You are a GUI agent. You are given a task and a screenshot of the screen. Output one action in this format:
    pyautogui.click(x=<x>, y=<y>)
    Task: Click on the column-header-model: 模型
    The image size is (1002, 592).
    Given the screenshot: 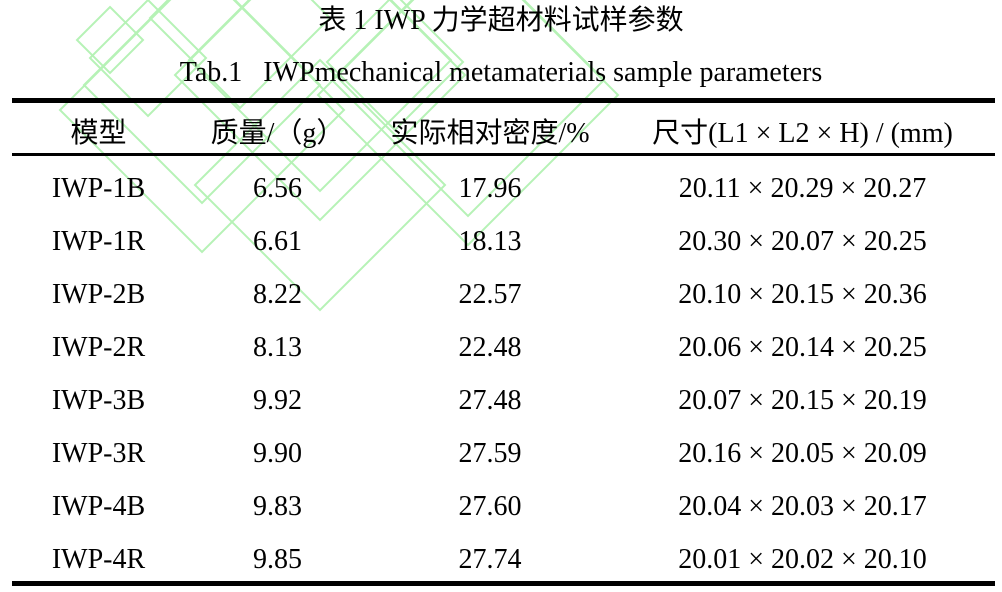 What is the action you would take?
    pyautogui.click(x=98, y=133)
    